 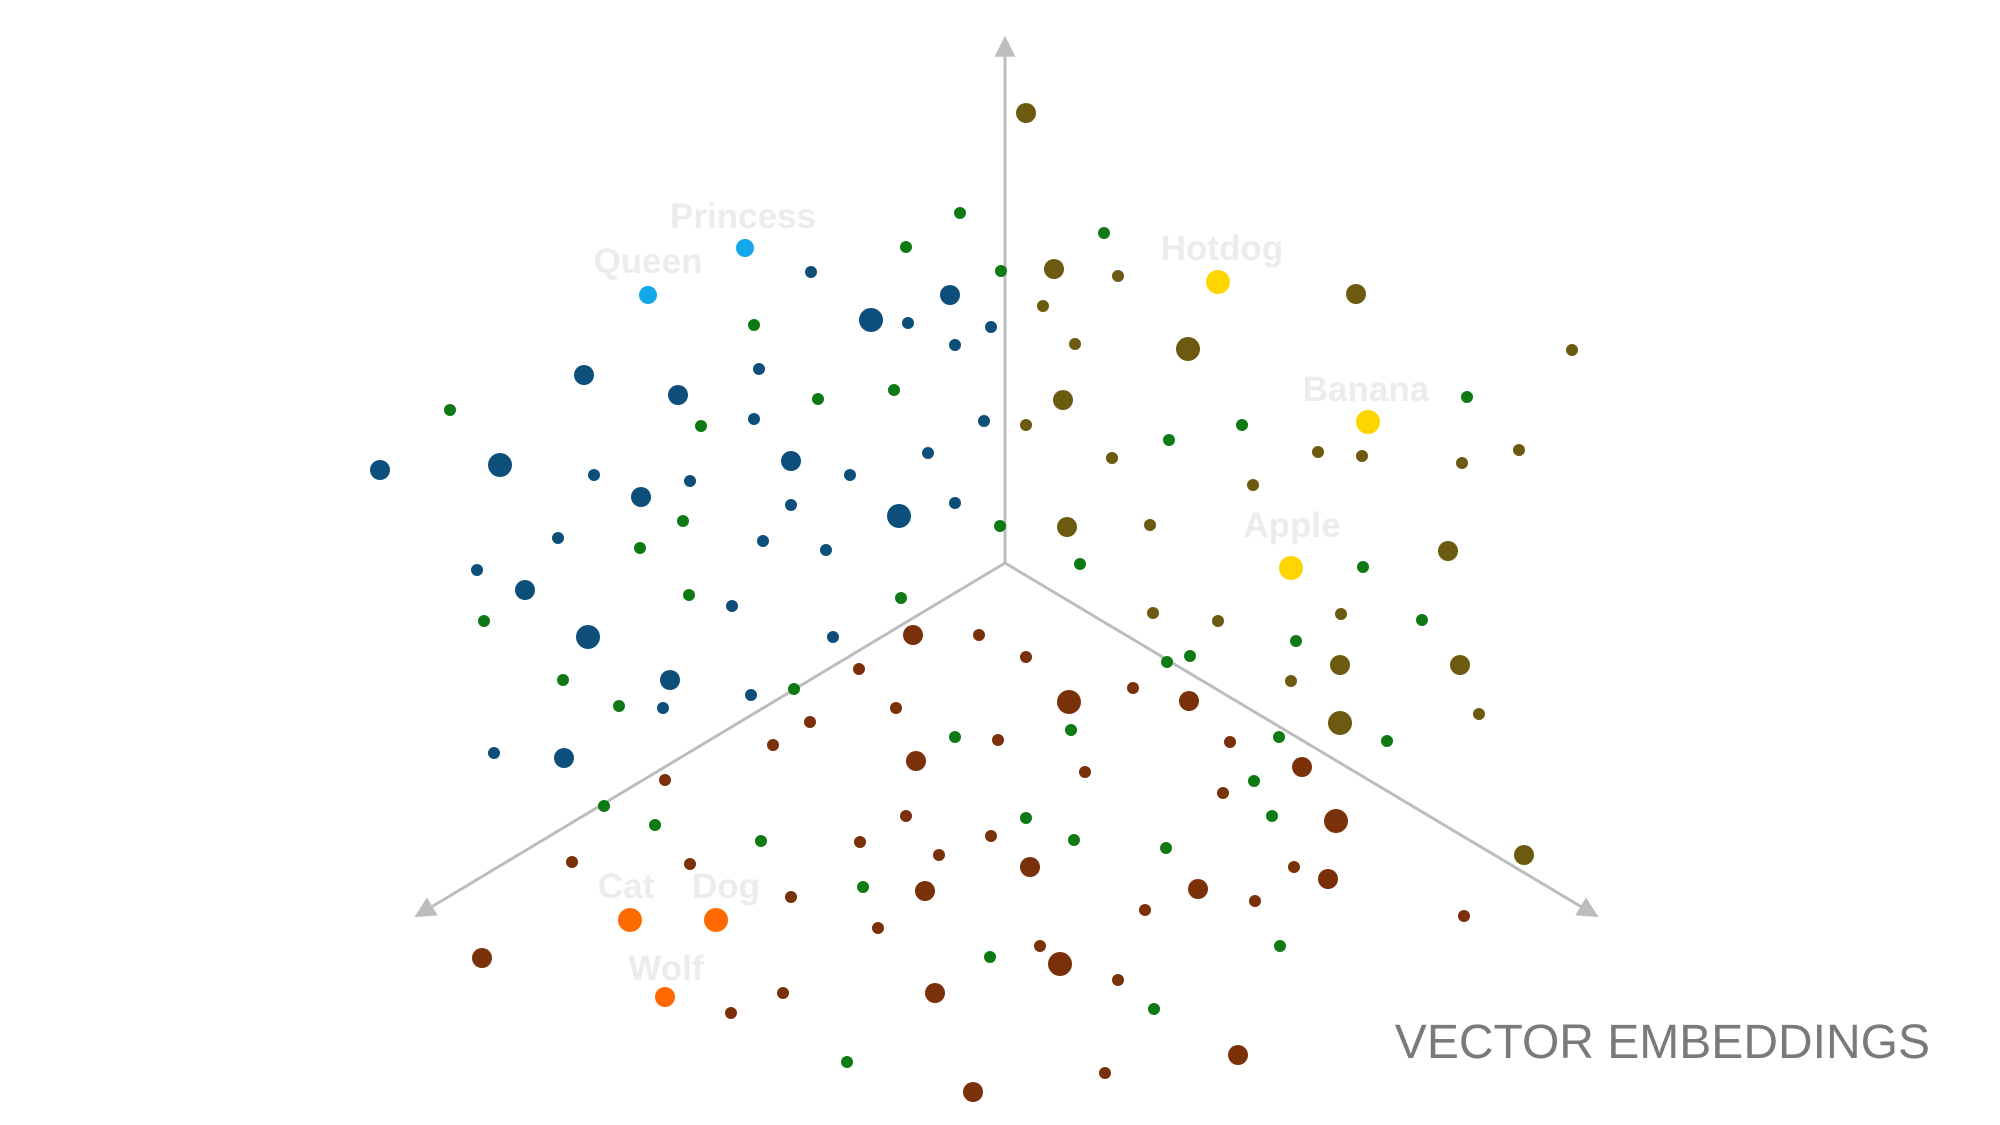 I want to click on label-dog: Dog, so click(x=726, y=886).